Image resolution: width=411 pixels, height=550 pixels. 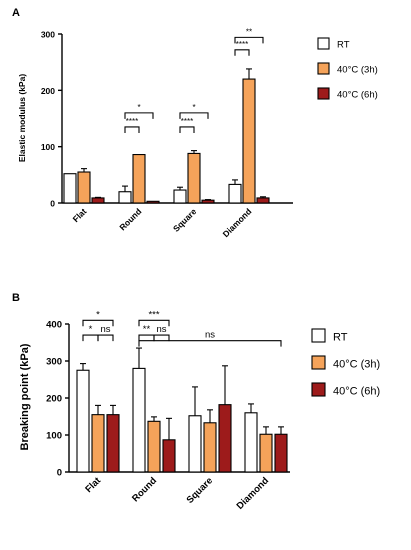 I want to click on panel-a-label: A, so click(x=16, y=13).